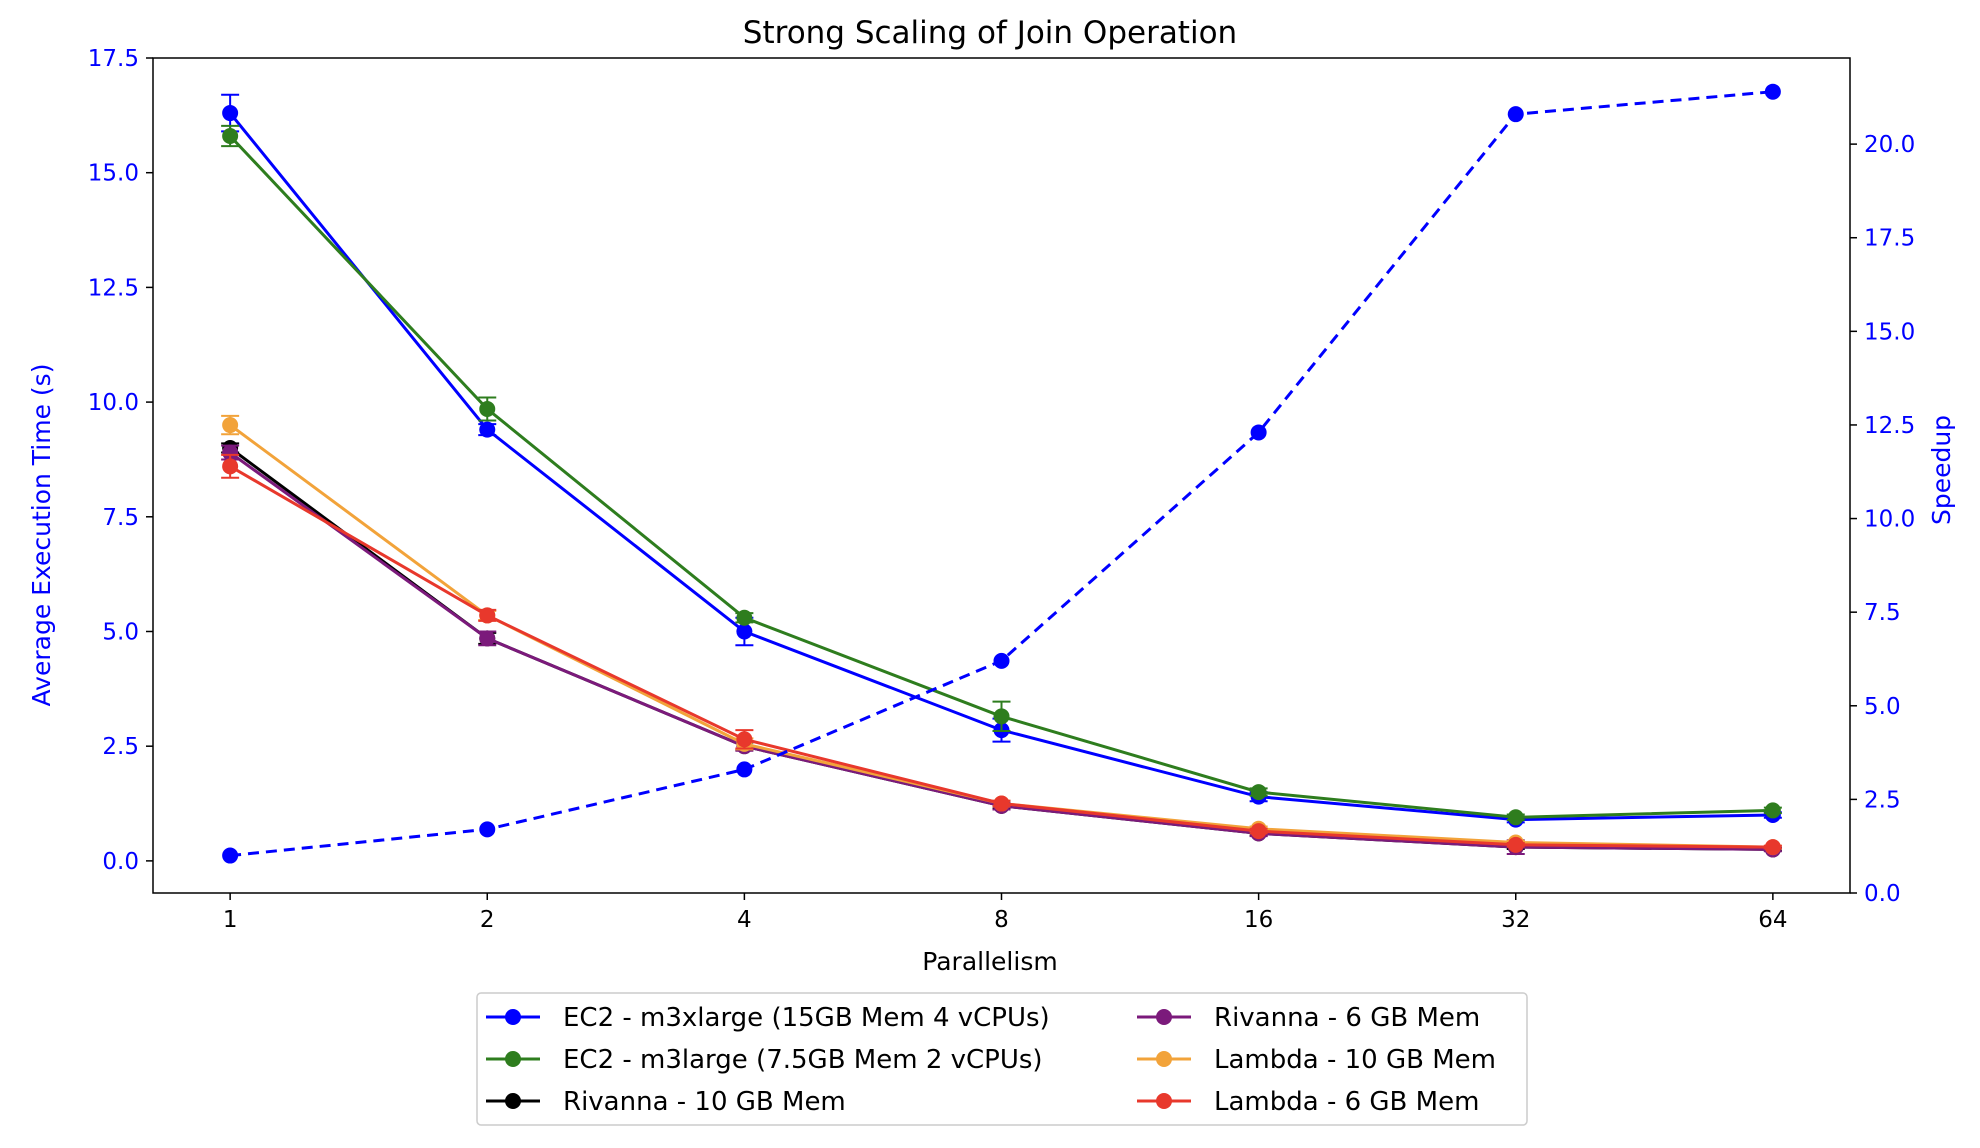 This screenshot has height=1148, width=1980. I want to click on legend-item-4: Lambda - 10 GB Mem, so click(1316, 1060).